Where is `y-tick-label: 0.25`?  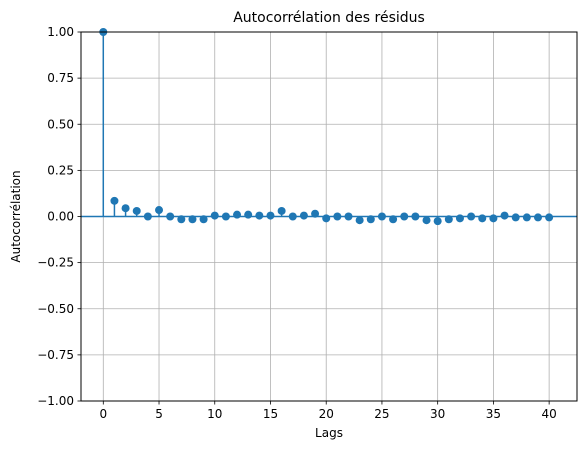
y-tick-label: 0.25 is located at coordinates (60, 170).